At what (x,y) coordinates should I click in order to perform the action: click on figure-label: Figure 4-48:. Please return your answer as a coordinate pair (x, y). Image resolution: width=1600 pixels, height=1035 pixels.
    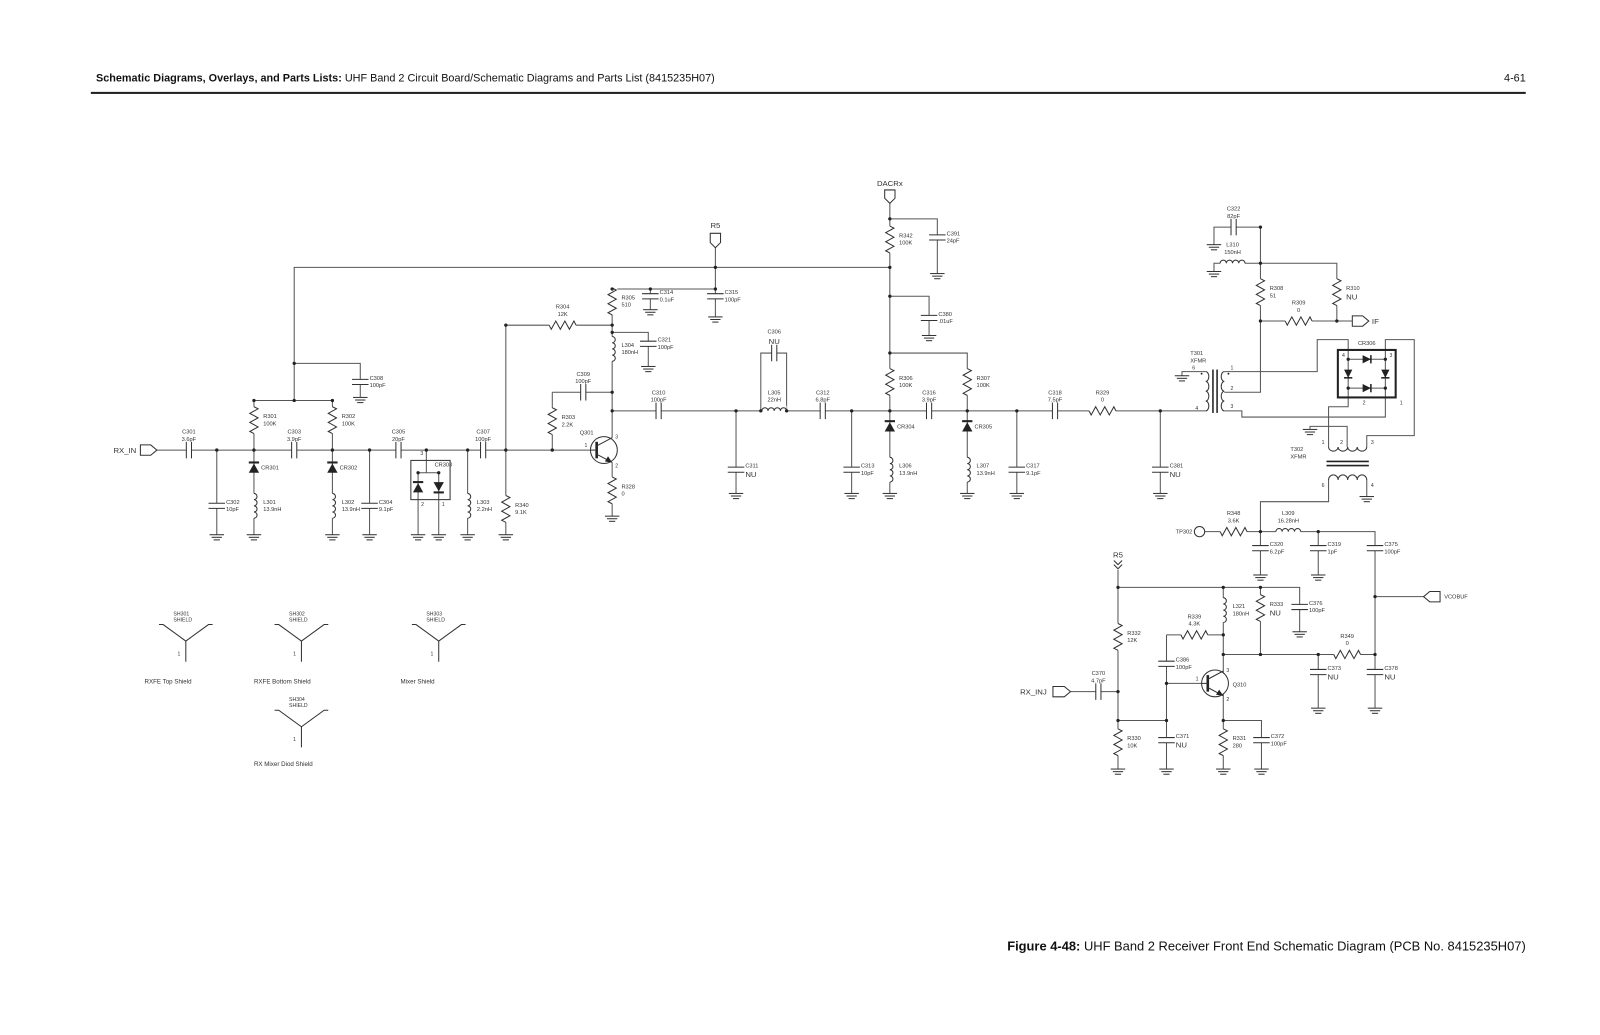
    Looking at the image, I should click on (1044, 946).